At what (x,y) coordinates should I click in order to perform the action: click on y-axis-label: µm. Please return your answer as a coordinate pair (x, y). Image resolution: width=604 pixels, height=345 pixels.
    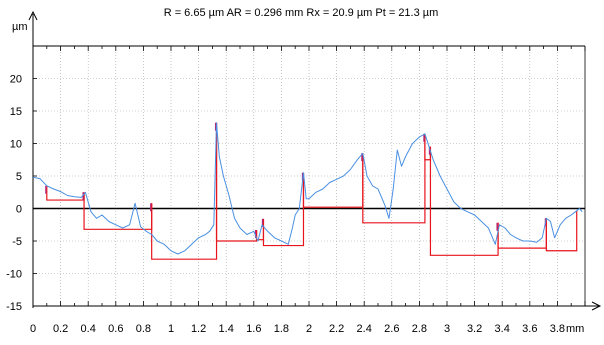
    Looking at the image, I should click on (20, 27).